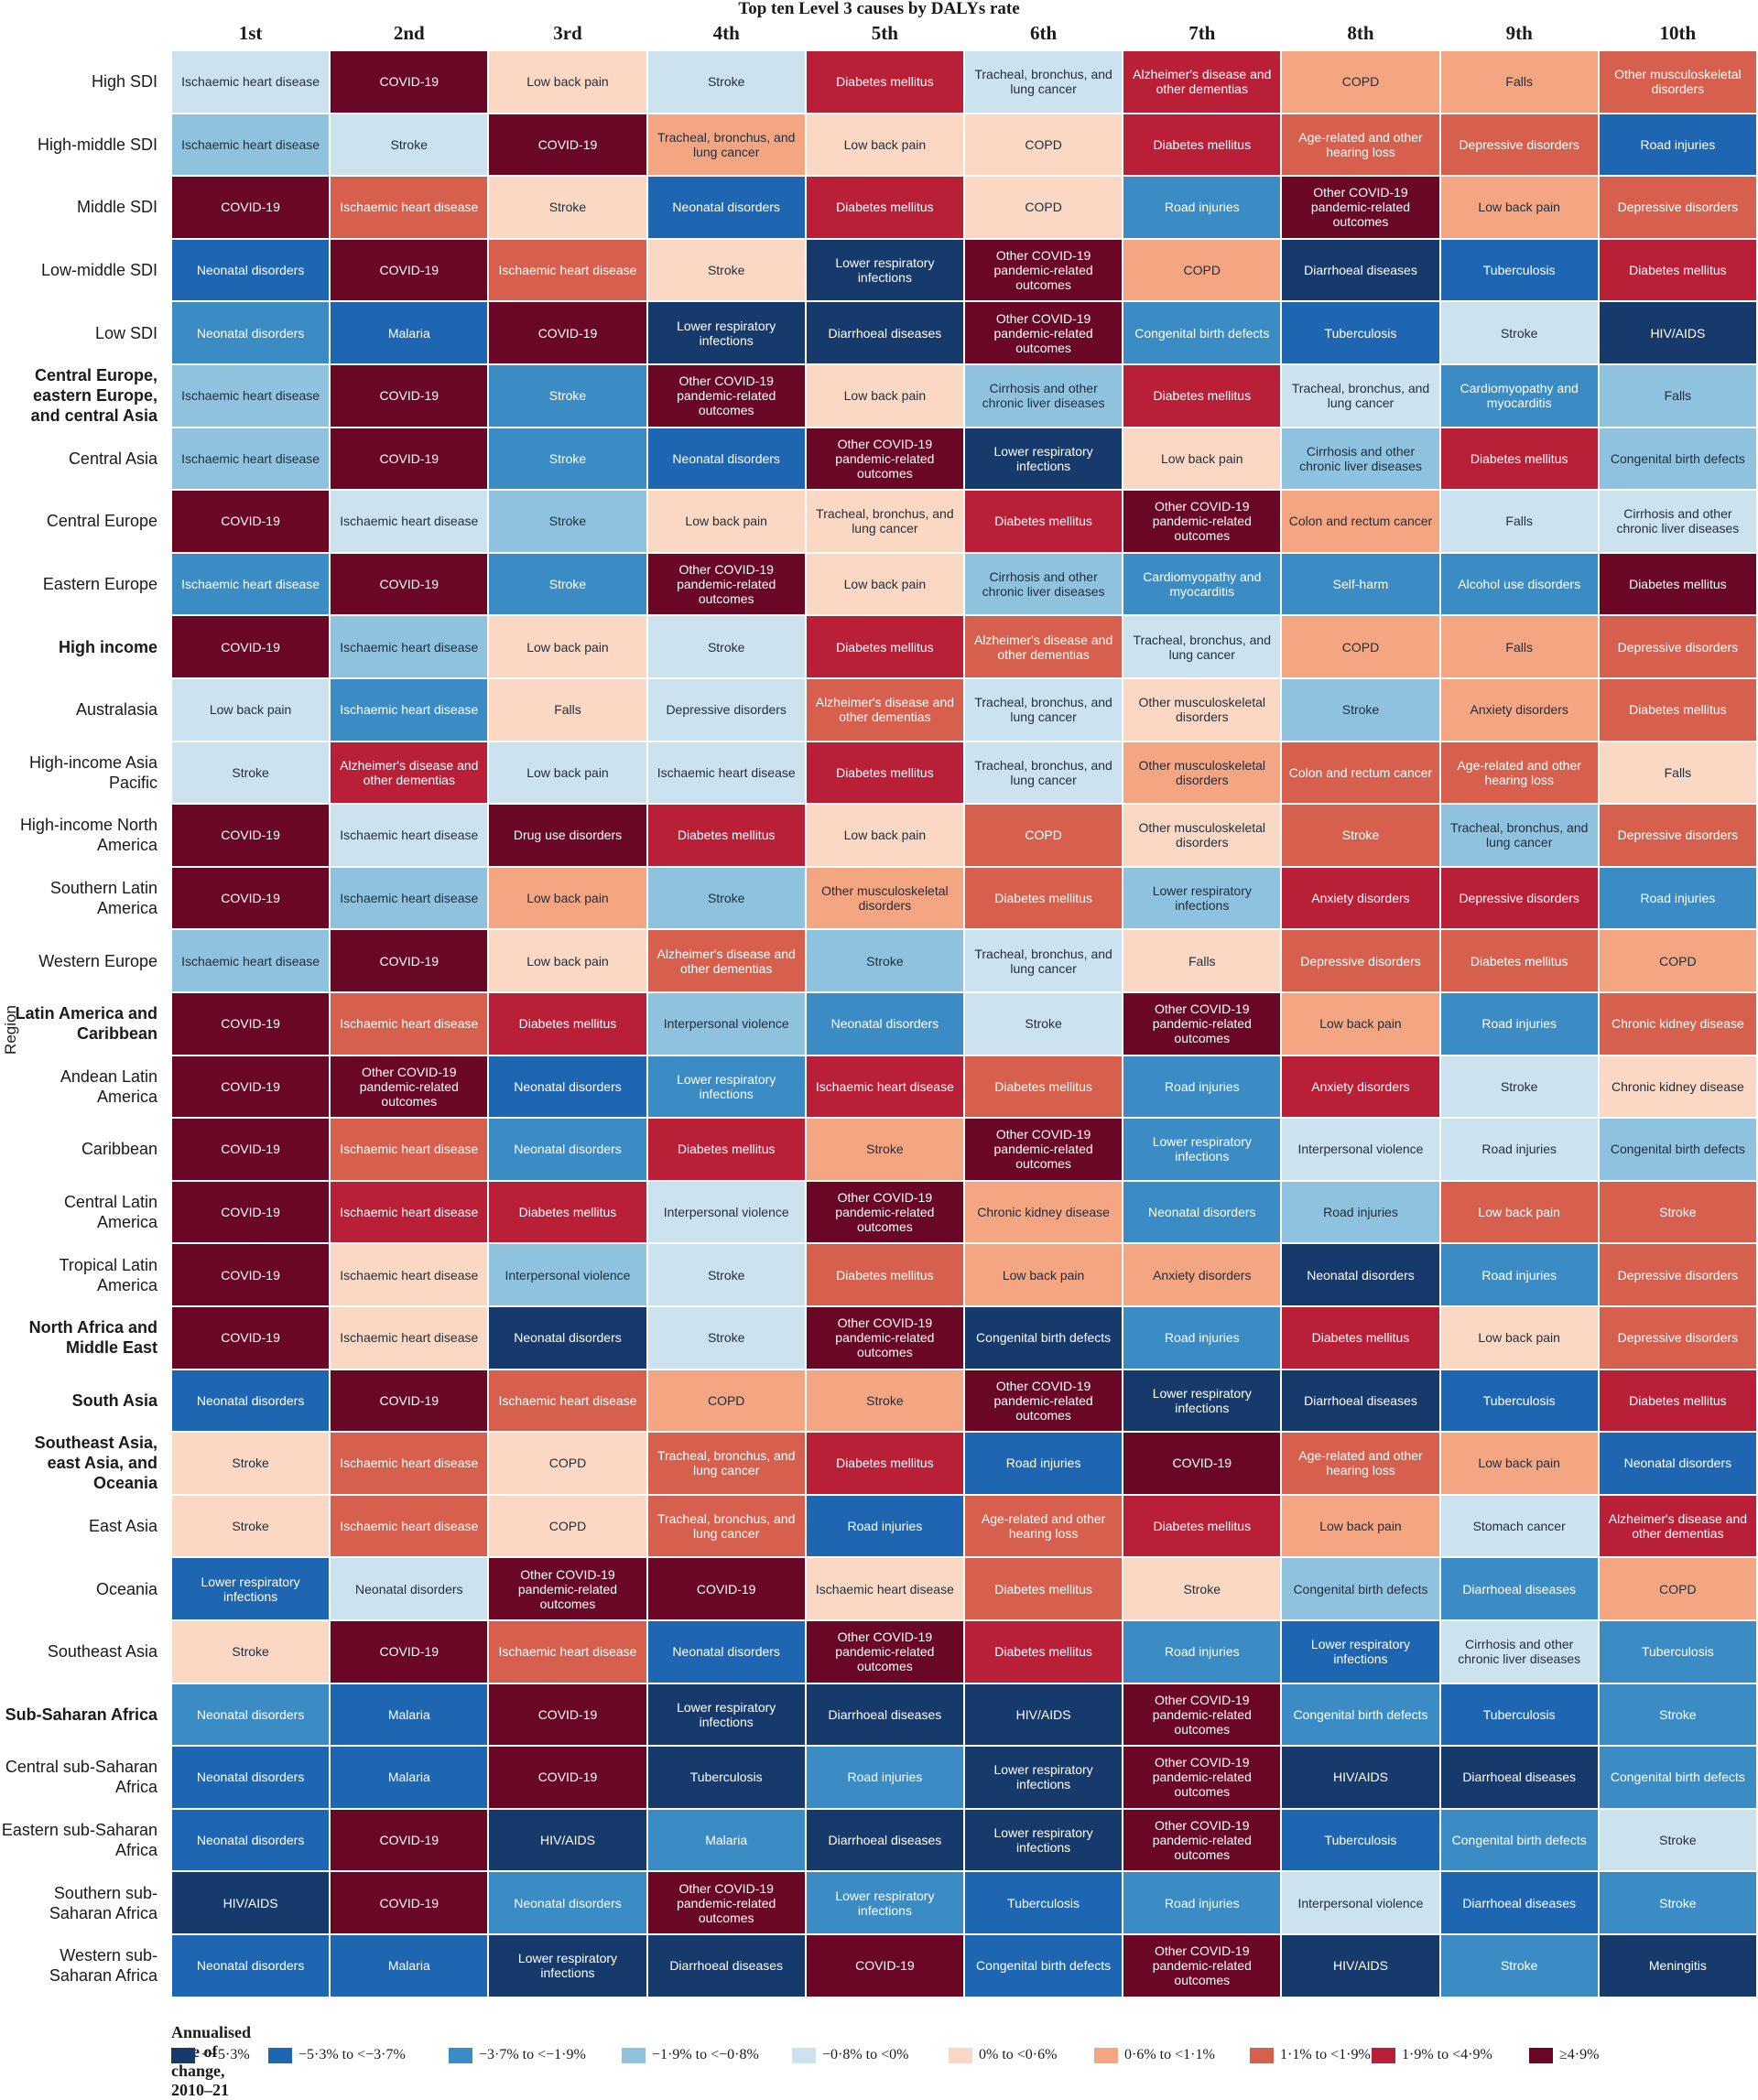 This screenshot has width=1758, height=2100. What do you see at coordinates (96, 1464) in the screenshot?
I see `row-header: Southeast Asia, east Asia, and Oceania` at bounding box center [96, 1464].